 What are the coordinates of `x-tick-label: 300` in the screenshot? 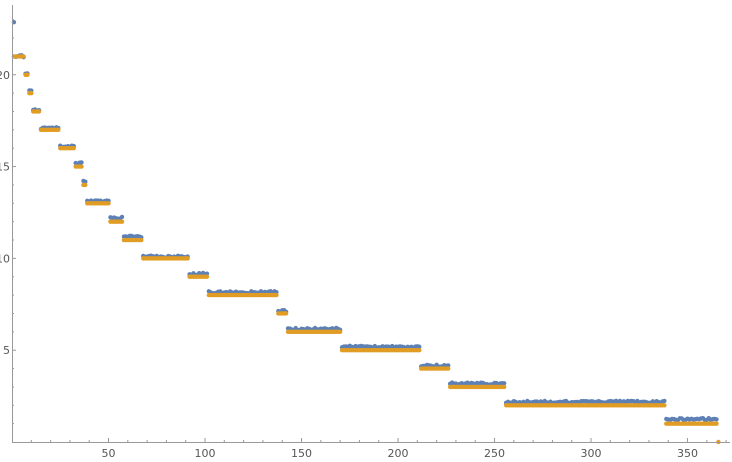 It's located at (591, 453).